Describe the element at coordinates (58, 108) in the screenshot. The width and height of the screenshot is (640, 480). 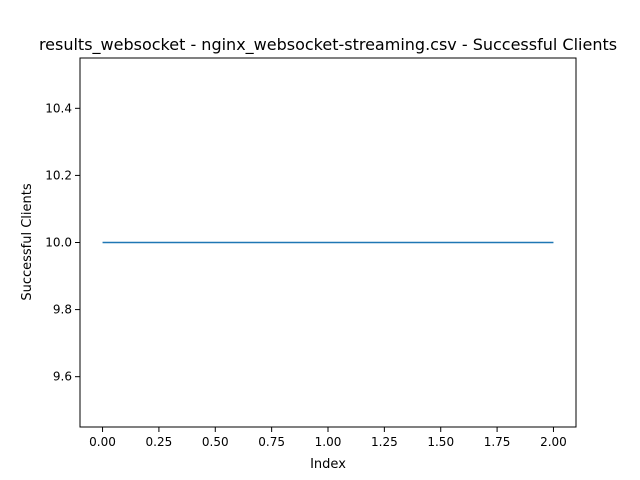
I see `y-tick-label: 10.4` at that location.